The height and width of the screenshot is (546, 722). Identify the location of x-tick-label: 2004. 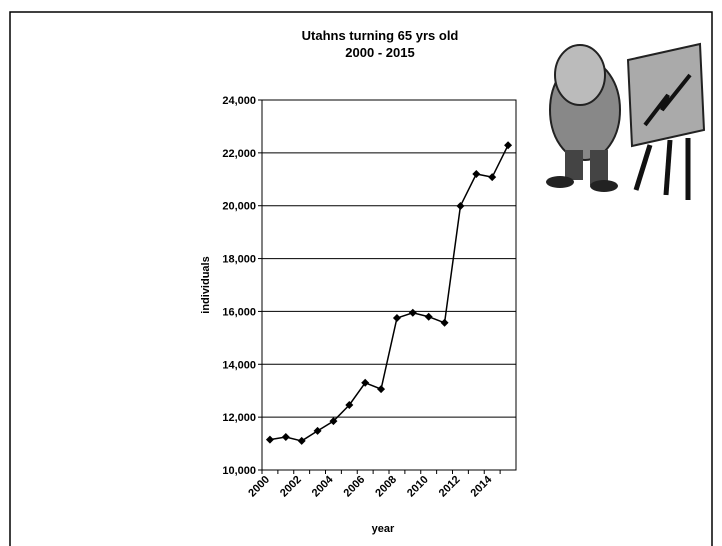
(323, 486).